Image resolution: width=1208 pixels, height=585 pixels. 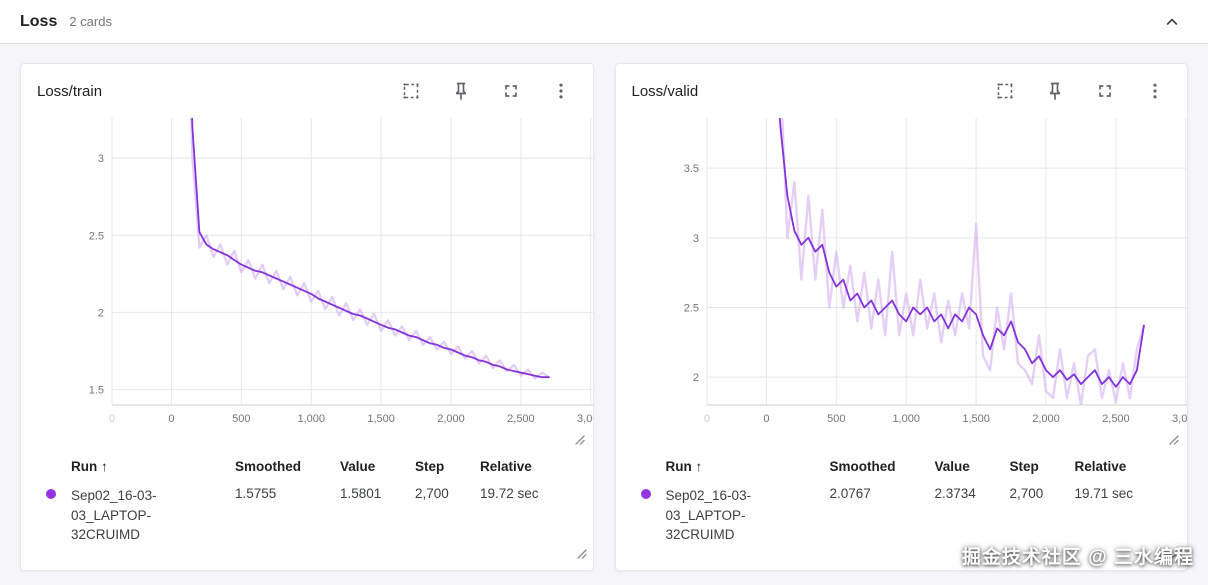 What do you see at coordinates (361, 493) in the screenshot?
I see `value-value: 1.5801` at bounding box center [361, 493].